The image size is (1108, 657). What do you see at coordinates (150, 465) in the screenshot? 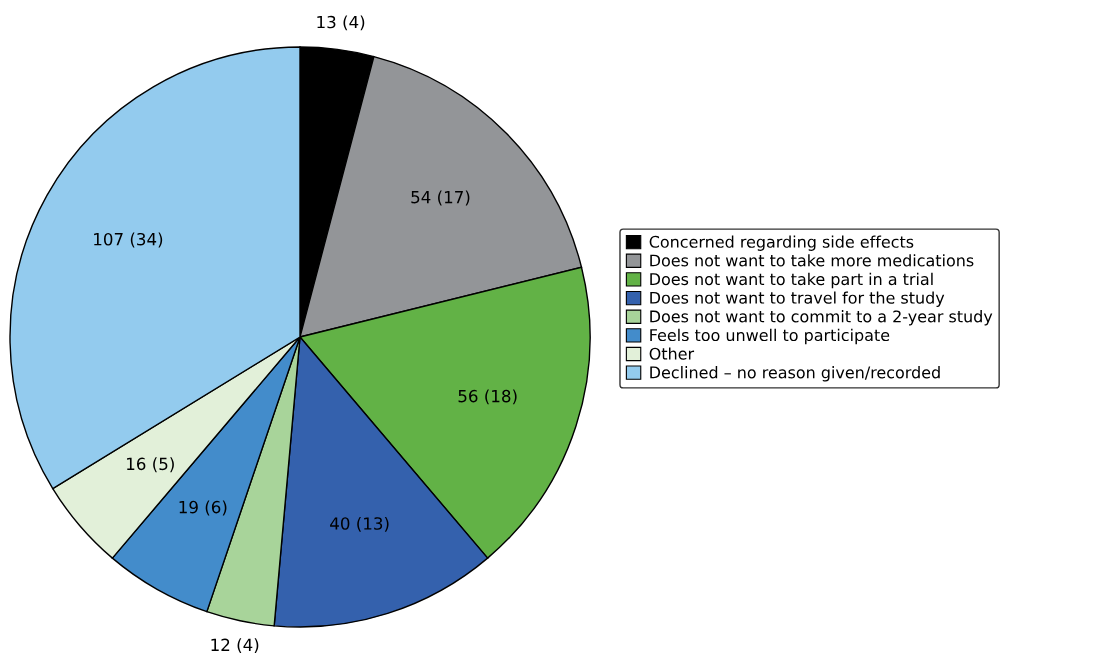
I see `data-label: 16 (5)` at bounding box center [150, 465].